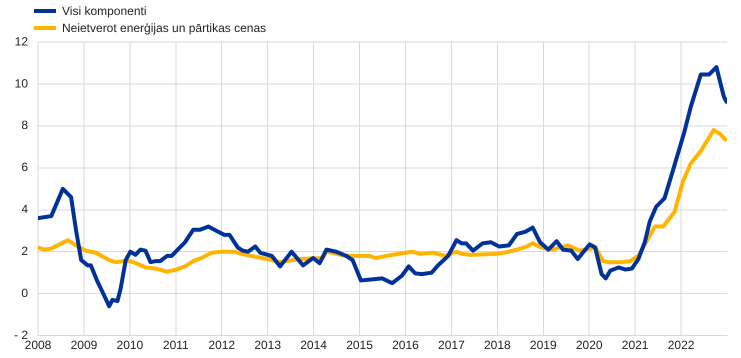 The height and width of the screenshot is (358, 741). Describe the element at coordinates (452, 345) in the screenshot. I see `x-tick-label: 2017` at that location.